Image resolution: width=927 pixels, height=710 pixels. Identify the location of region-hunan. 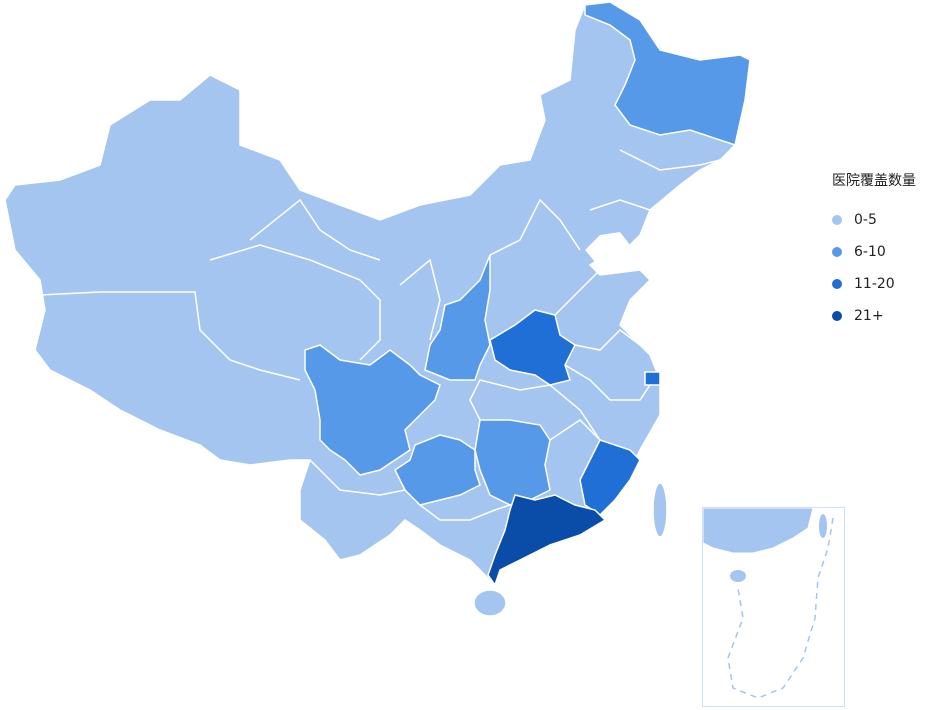
(512, 462).